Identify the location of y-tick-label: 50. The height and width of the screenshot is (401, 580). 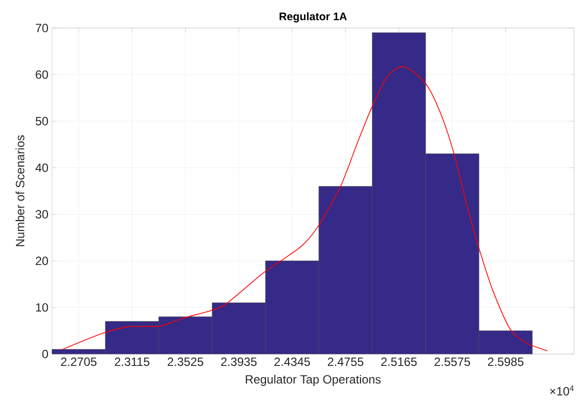
(42, 121).